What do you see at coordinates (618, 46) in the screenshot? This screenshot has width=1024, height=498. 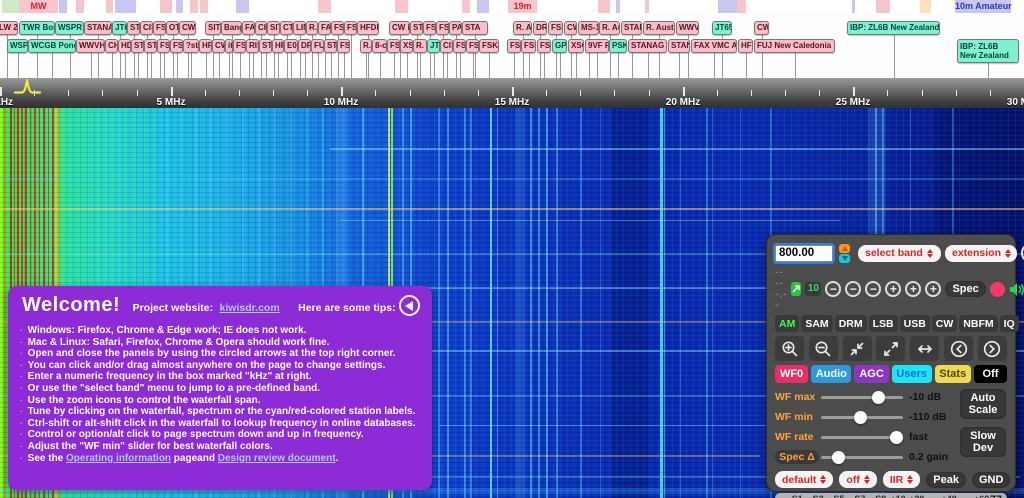 I see `station-label: PSK` at bounding box center [618, 46].